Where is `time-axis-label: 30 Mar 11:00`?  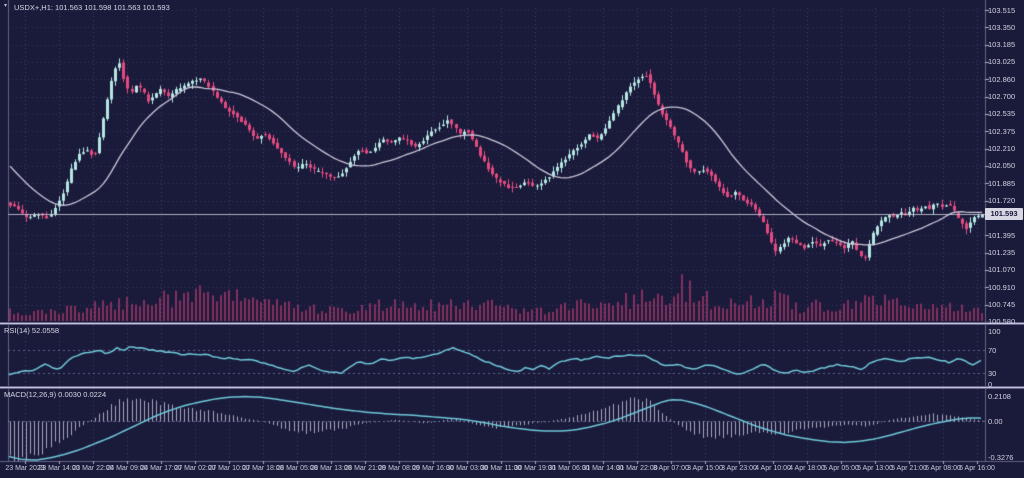
time-axis-label: 30 Mar 11:00 is located at coordinates (501, 468).